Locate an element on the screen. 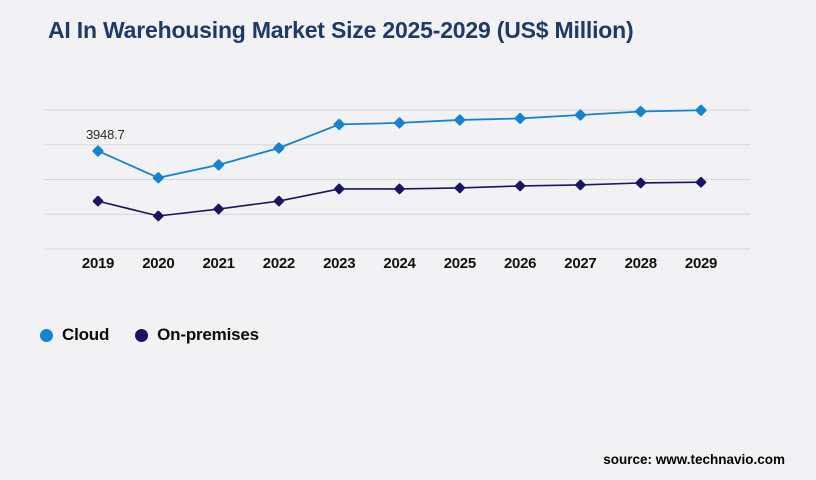 This screenshot has width=816, height=480. x-axis-label-2028: 2028 is located at coordinates (640, 263).